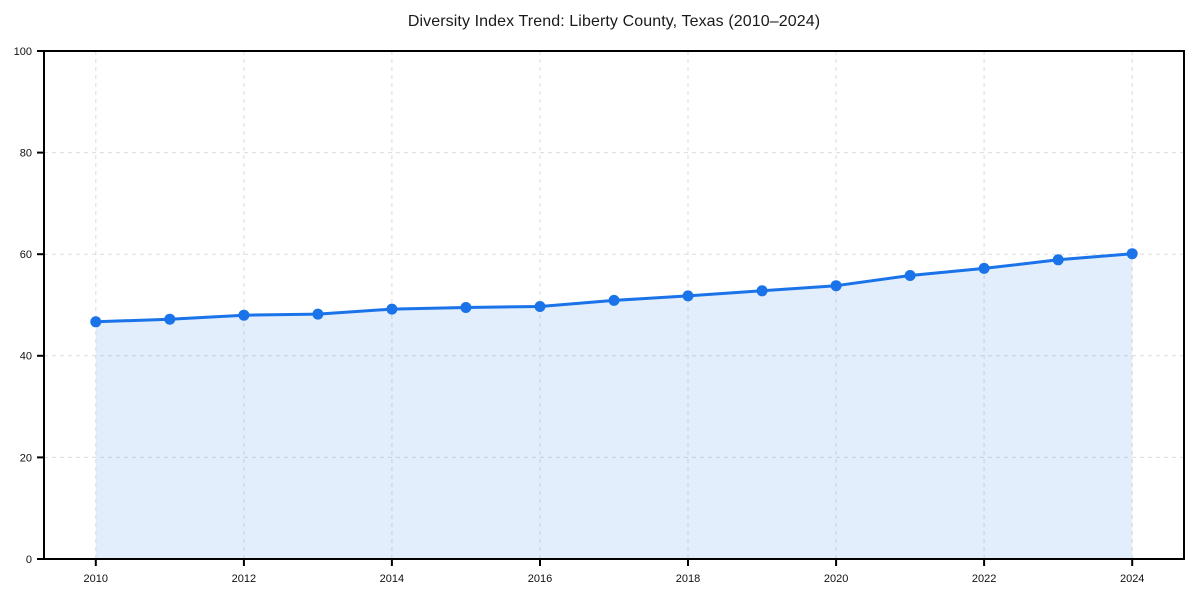 The image size is (1200, 600). What do you see at coordinates (1058, 260) in the screenshot?
I see `data-point-2023` at bounding box center [1058, 260].